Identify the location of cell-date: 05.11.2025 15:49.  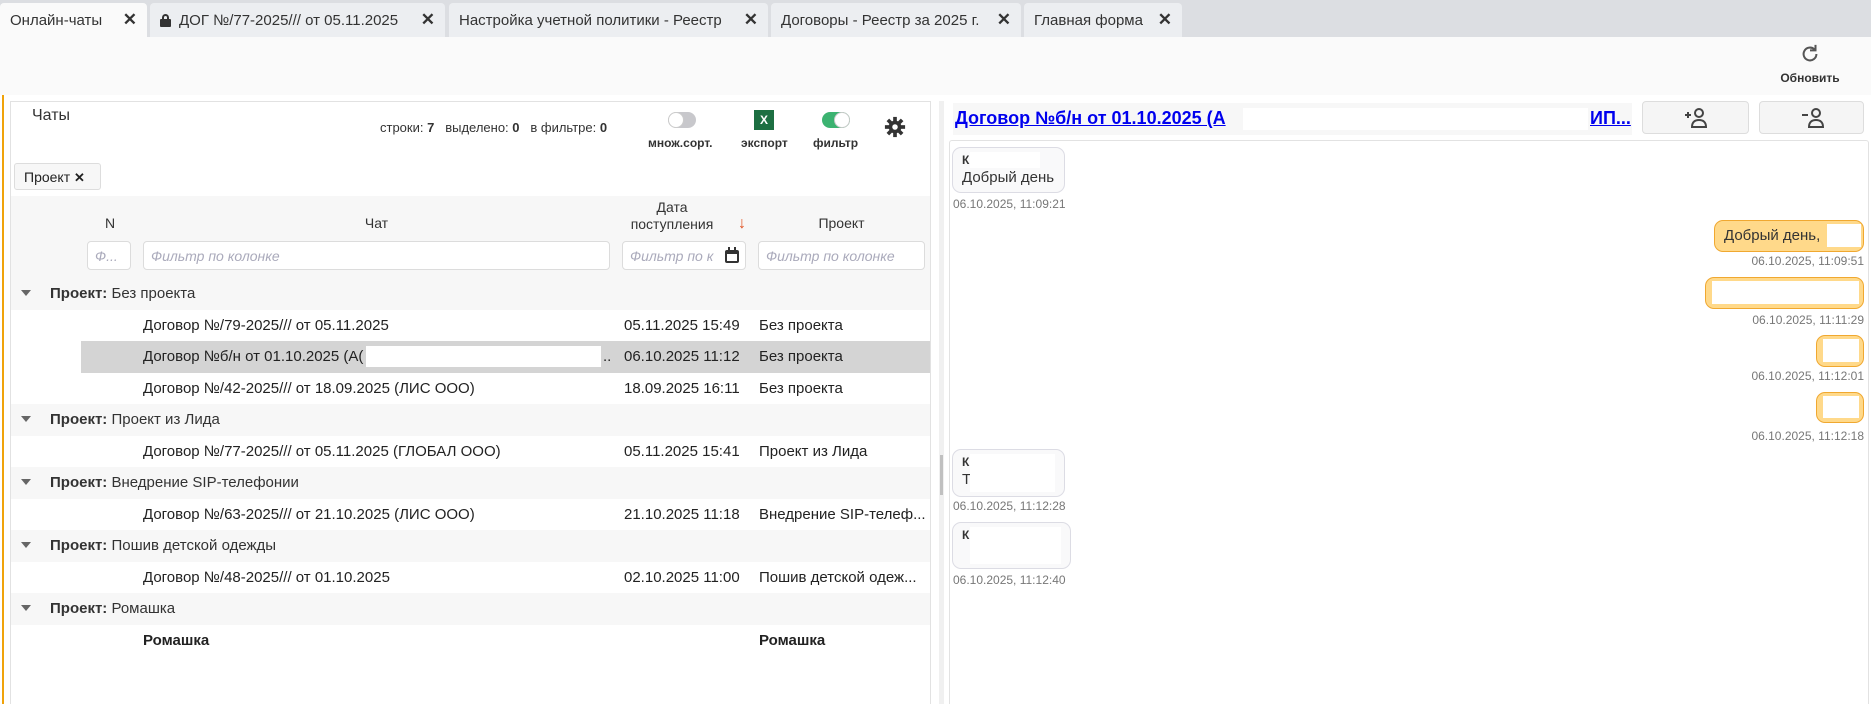
(682, 325).